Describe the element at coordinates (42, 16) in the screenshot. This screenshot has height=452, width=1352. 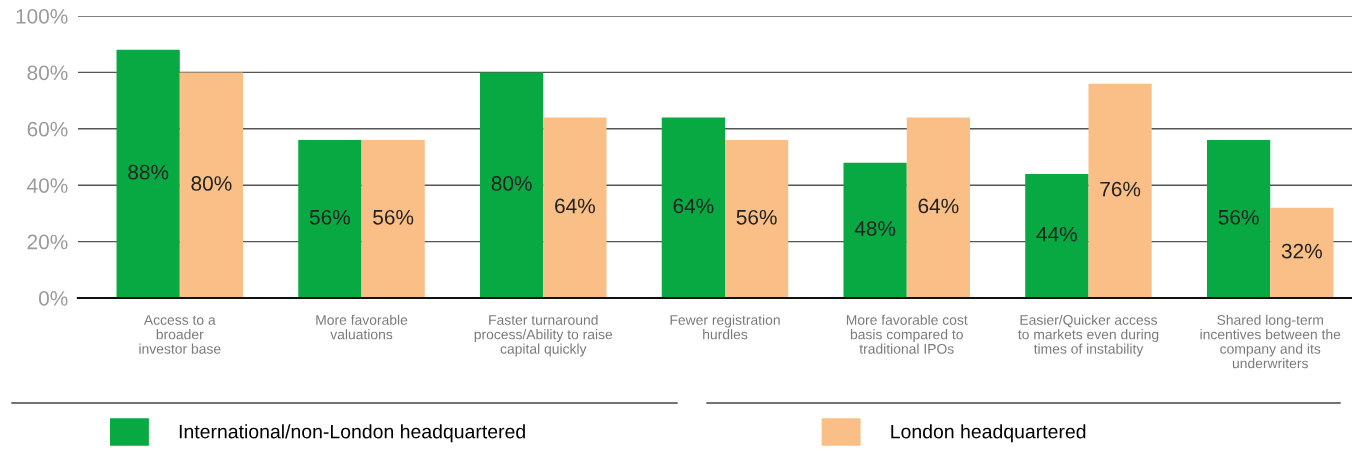
I see `y-tick-label: 100%` at that location.